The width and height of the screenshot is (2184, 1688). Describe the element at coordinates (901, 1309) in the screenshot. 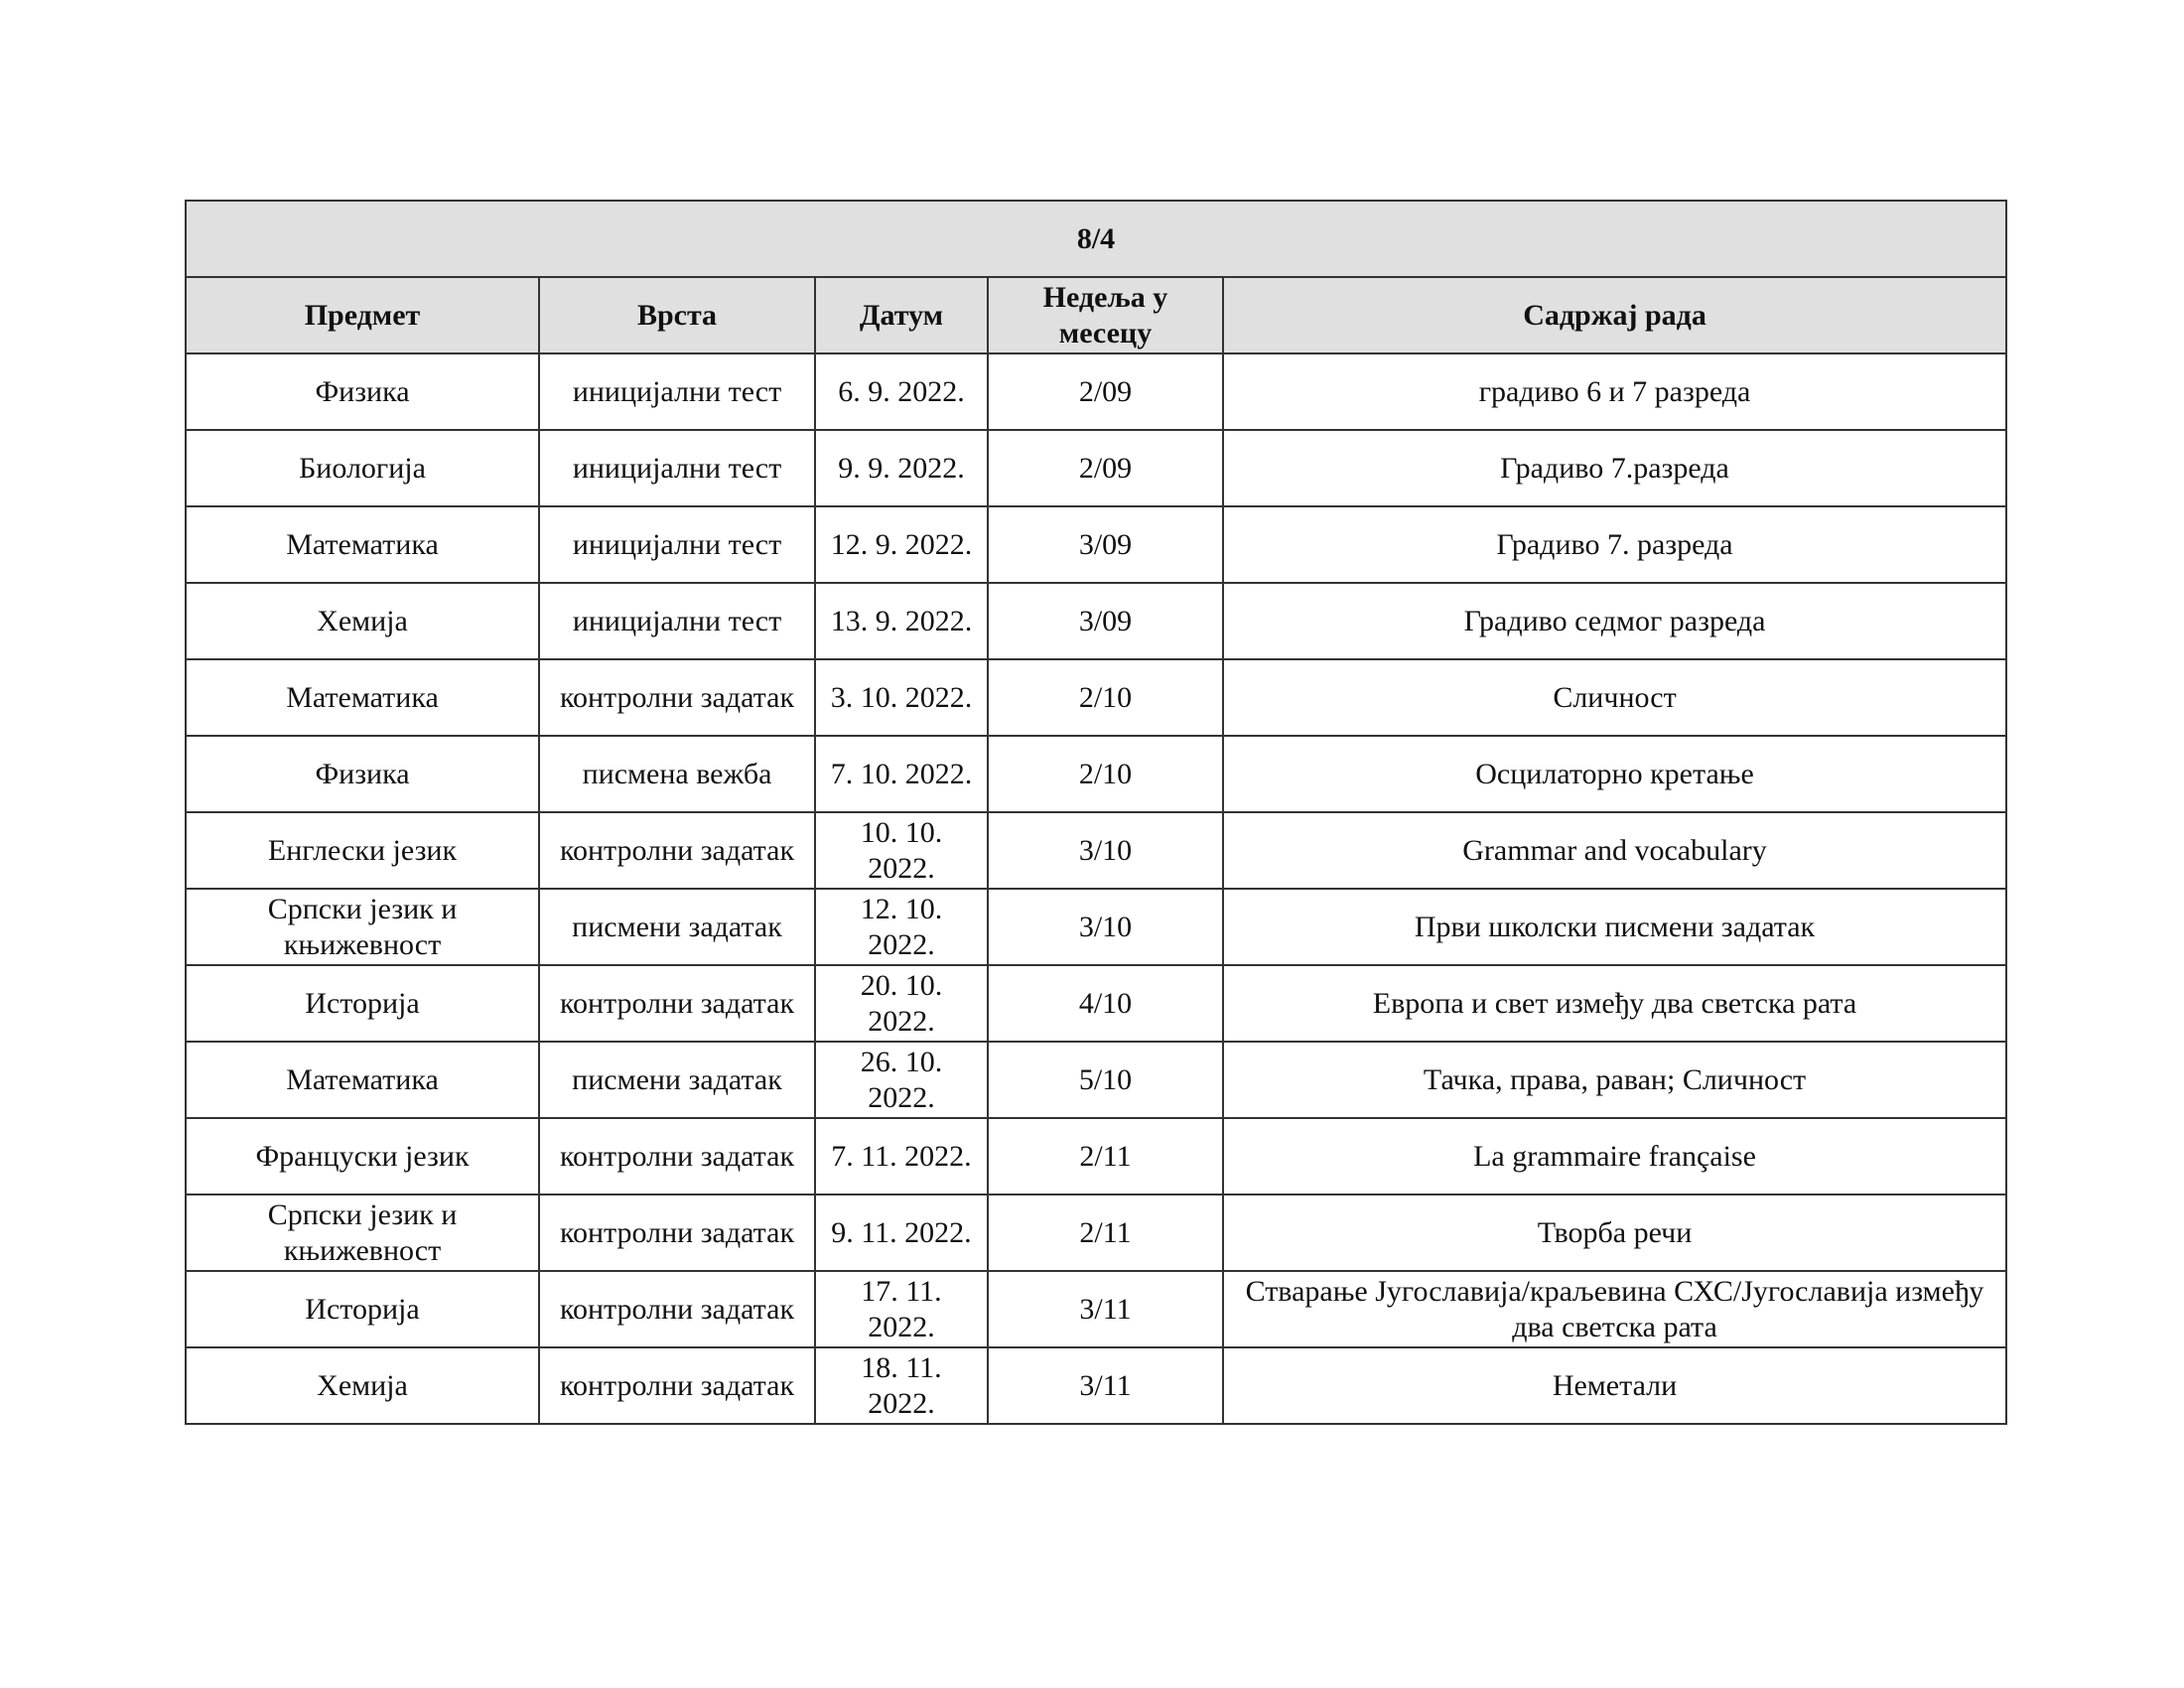

I see `date-cell: 17. 11. 2022.` at that location.